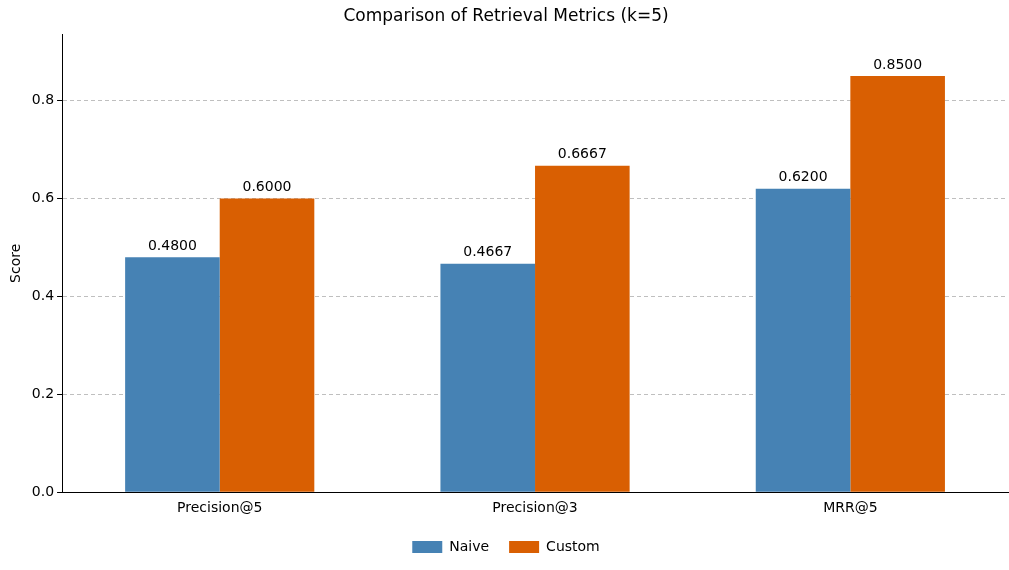 The image size is (1009, 570). I want to click on y-tick-label: 0.0, so click(43, 490).